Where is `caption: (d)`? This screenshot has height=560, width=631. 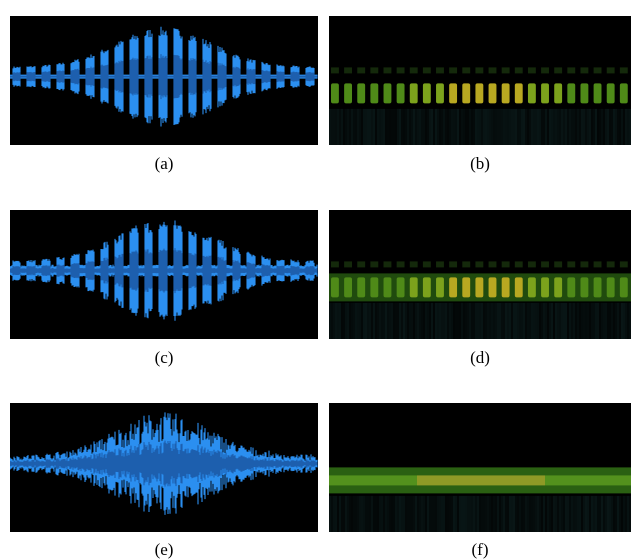
caption: (d) is located at coordinates (480, 357).